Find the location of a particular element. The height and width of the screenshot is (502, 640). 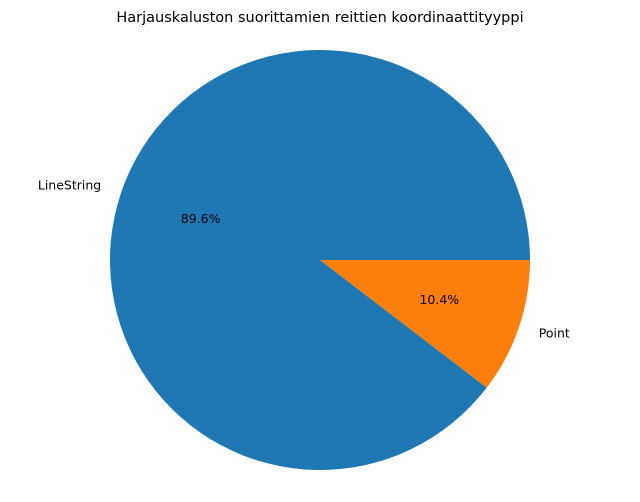

slice-label-linestring: LineString is located at coordinates (69, 184).